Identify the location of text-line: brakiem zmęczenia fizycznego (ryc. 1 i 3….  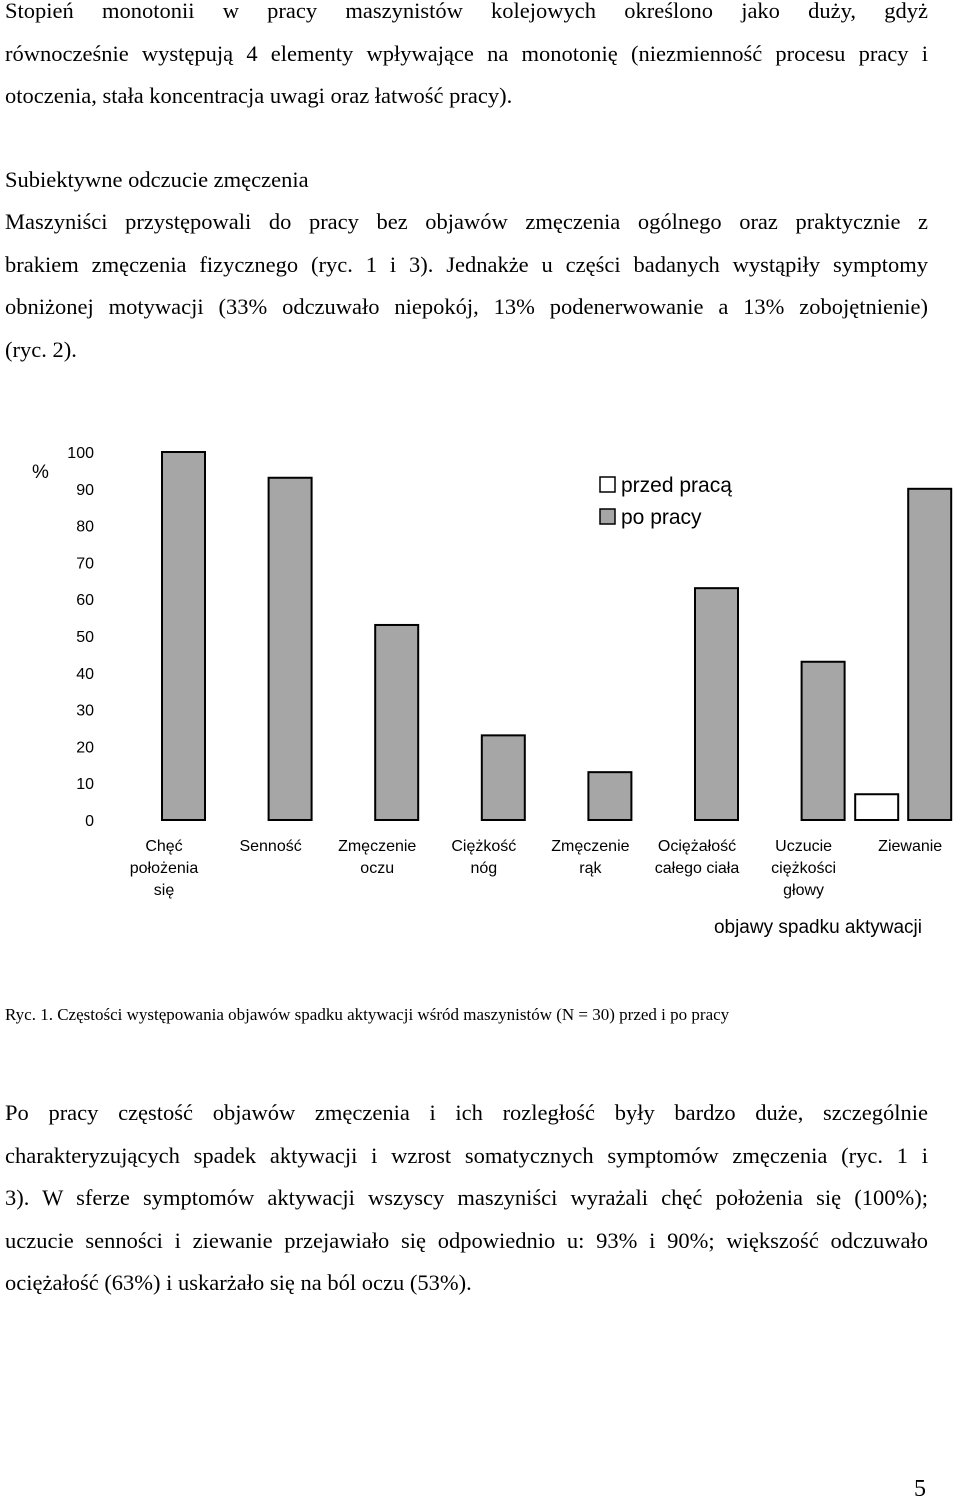
(466, 264).